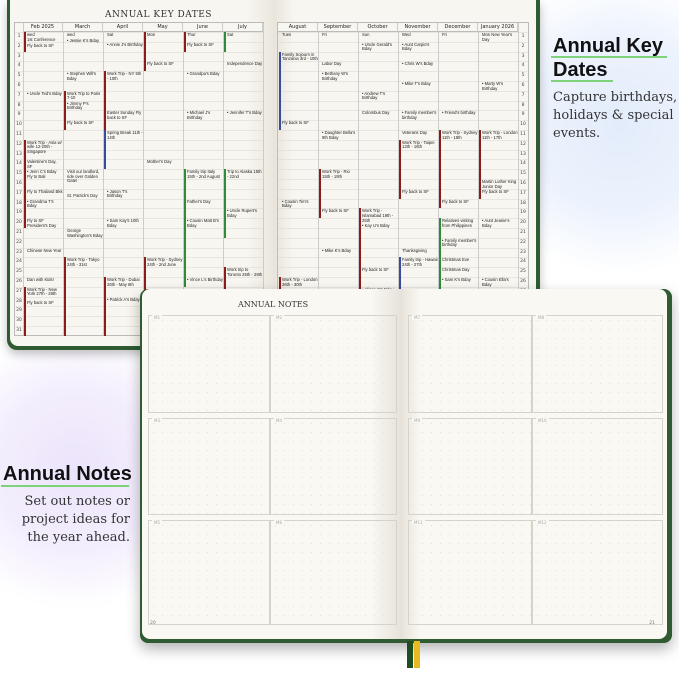  What do you see at coordinates (19, 95) in the screenshot?
I see `day-number: 7` at bounding box center [19, 95].